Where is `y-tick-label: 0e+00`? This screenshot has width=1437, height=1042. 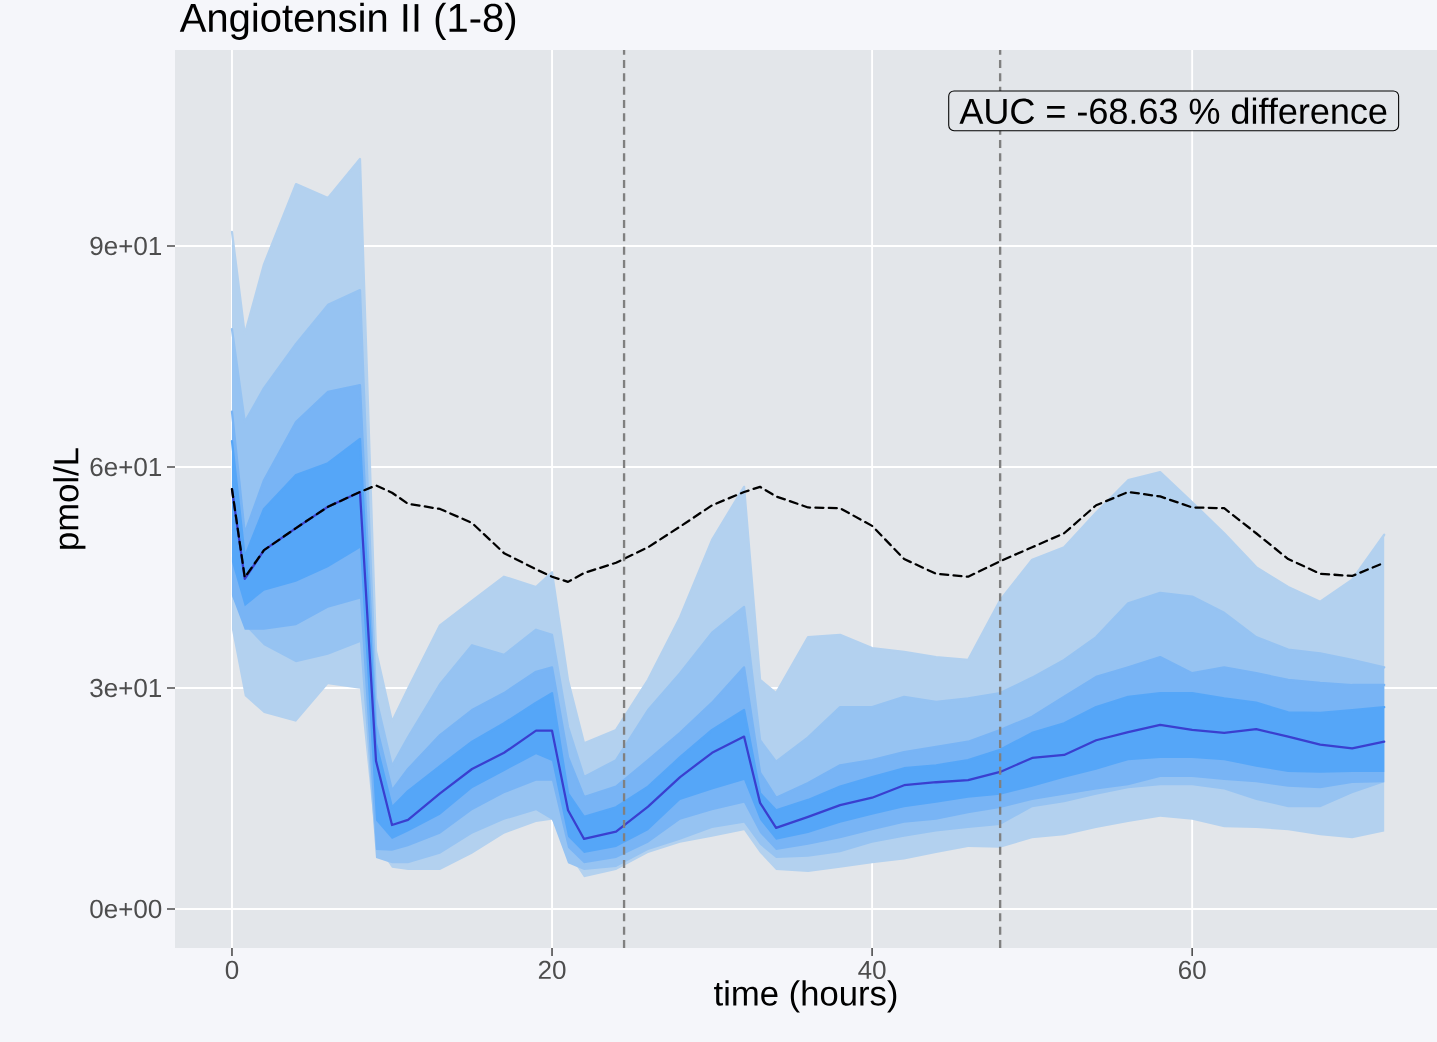
y-tick-label: 0e+00 is located at coordinates (126, 909).